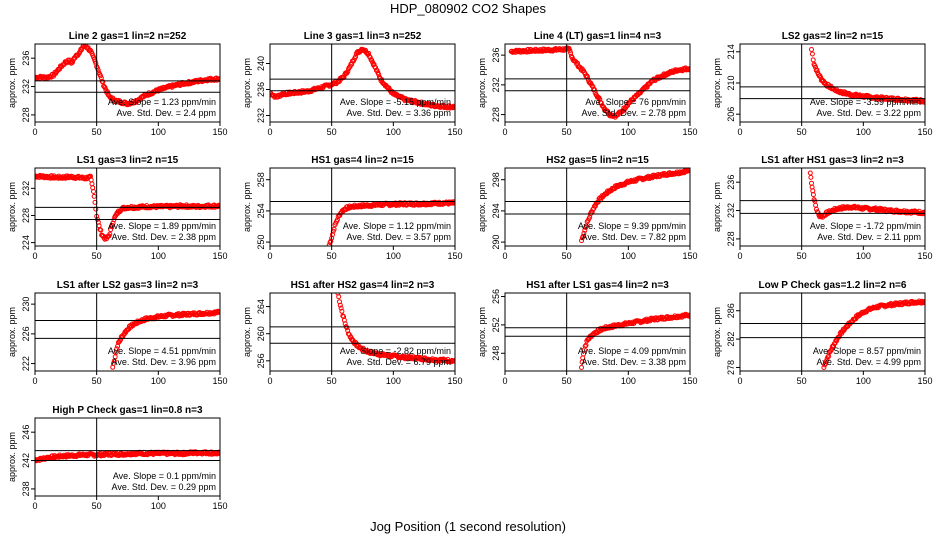 This screenshot has width=936, height=540. What do you see at coordinates (731, 51) in the screenshot?
I see `y-tick-label: 214` at bounding box center [731, 51].